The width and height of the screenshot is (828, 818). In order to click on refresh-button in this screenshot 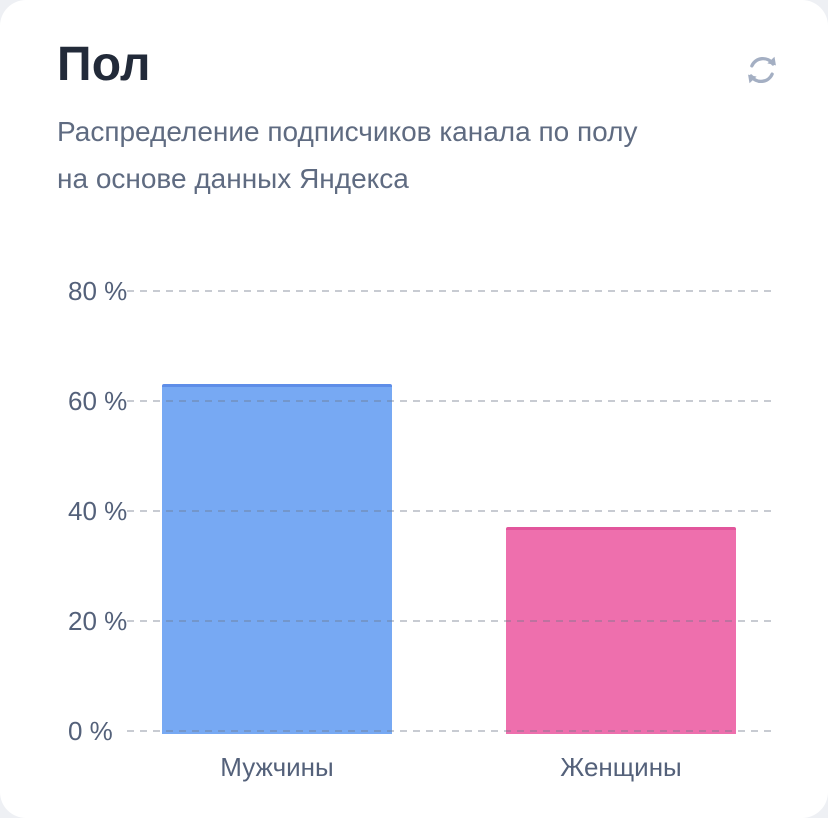, I will do `click(762, 70)`.